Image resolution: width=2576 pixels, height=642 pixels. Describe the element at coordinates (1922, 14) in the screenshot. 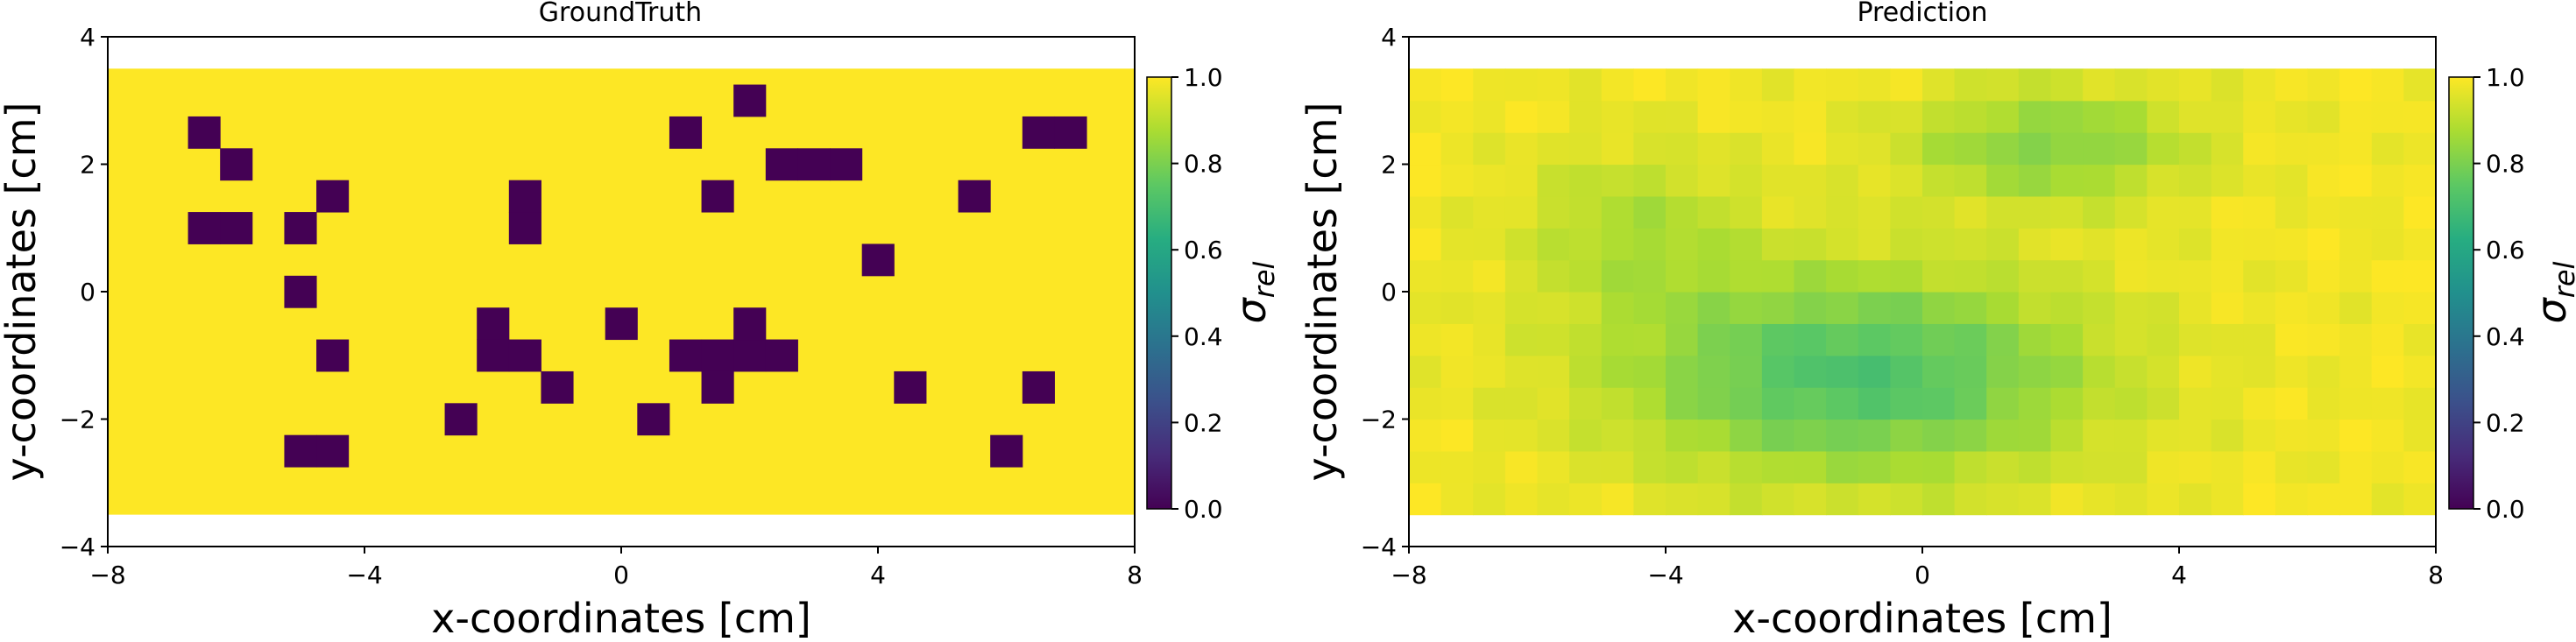

I see `prediction-title: Prediction` at that location.